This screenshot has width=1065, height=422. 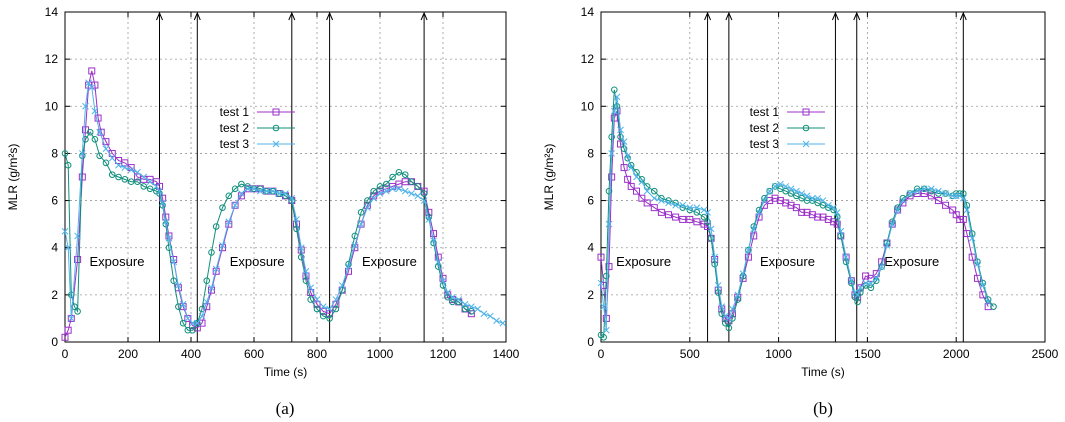 I want to click on y-tick-label: 0, so click(x=590, y=342).